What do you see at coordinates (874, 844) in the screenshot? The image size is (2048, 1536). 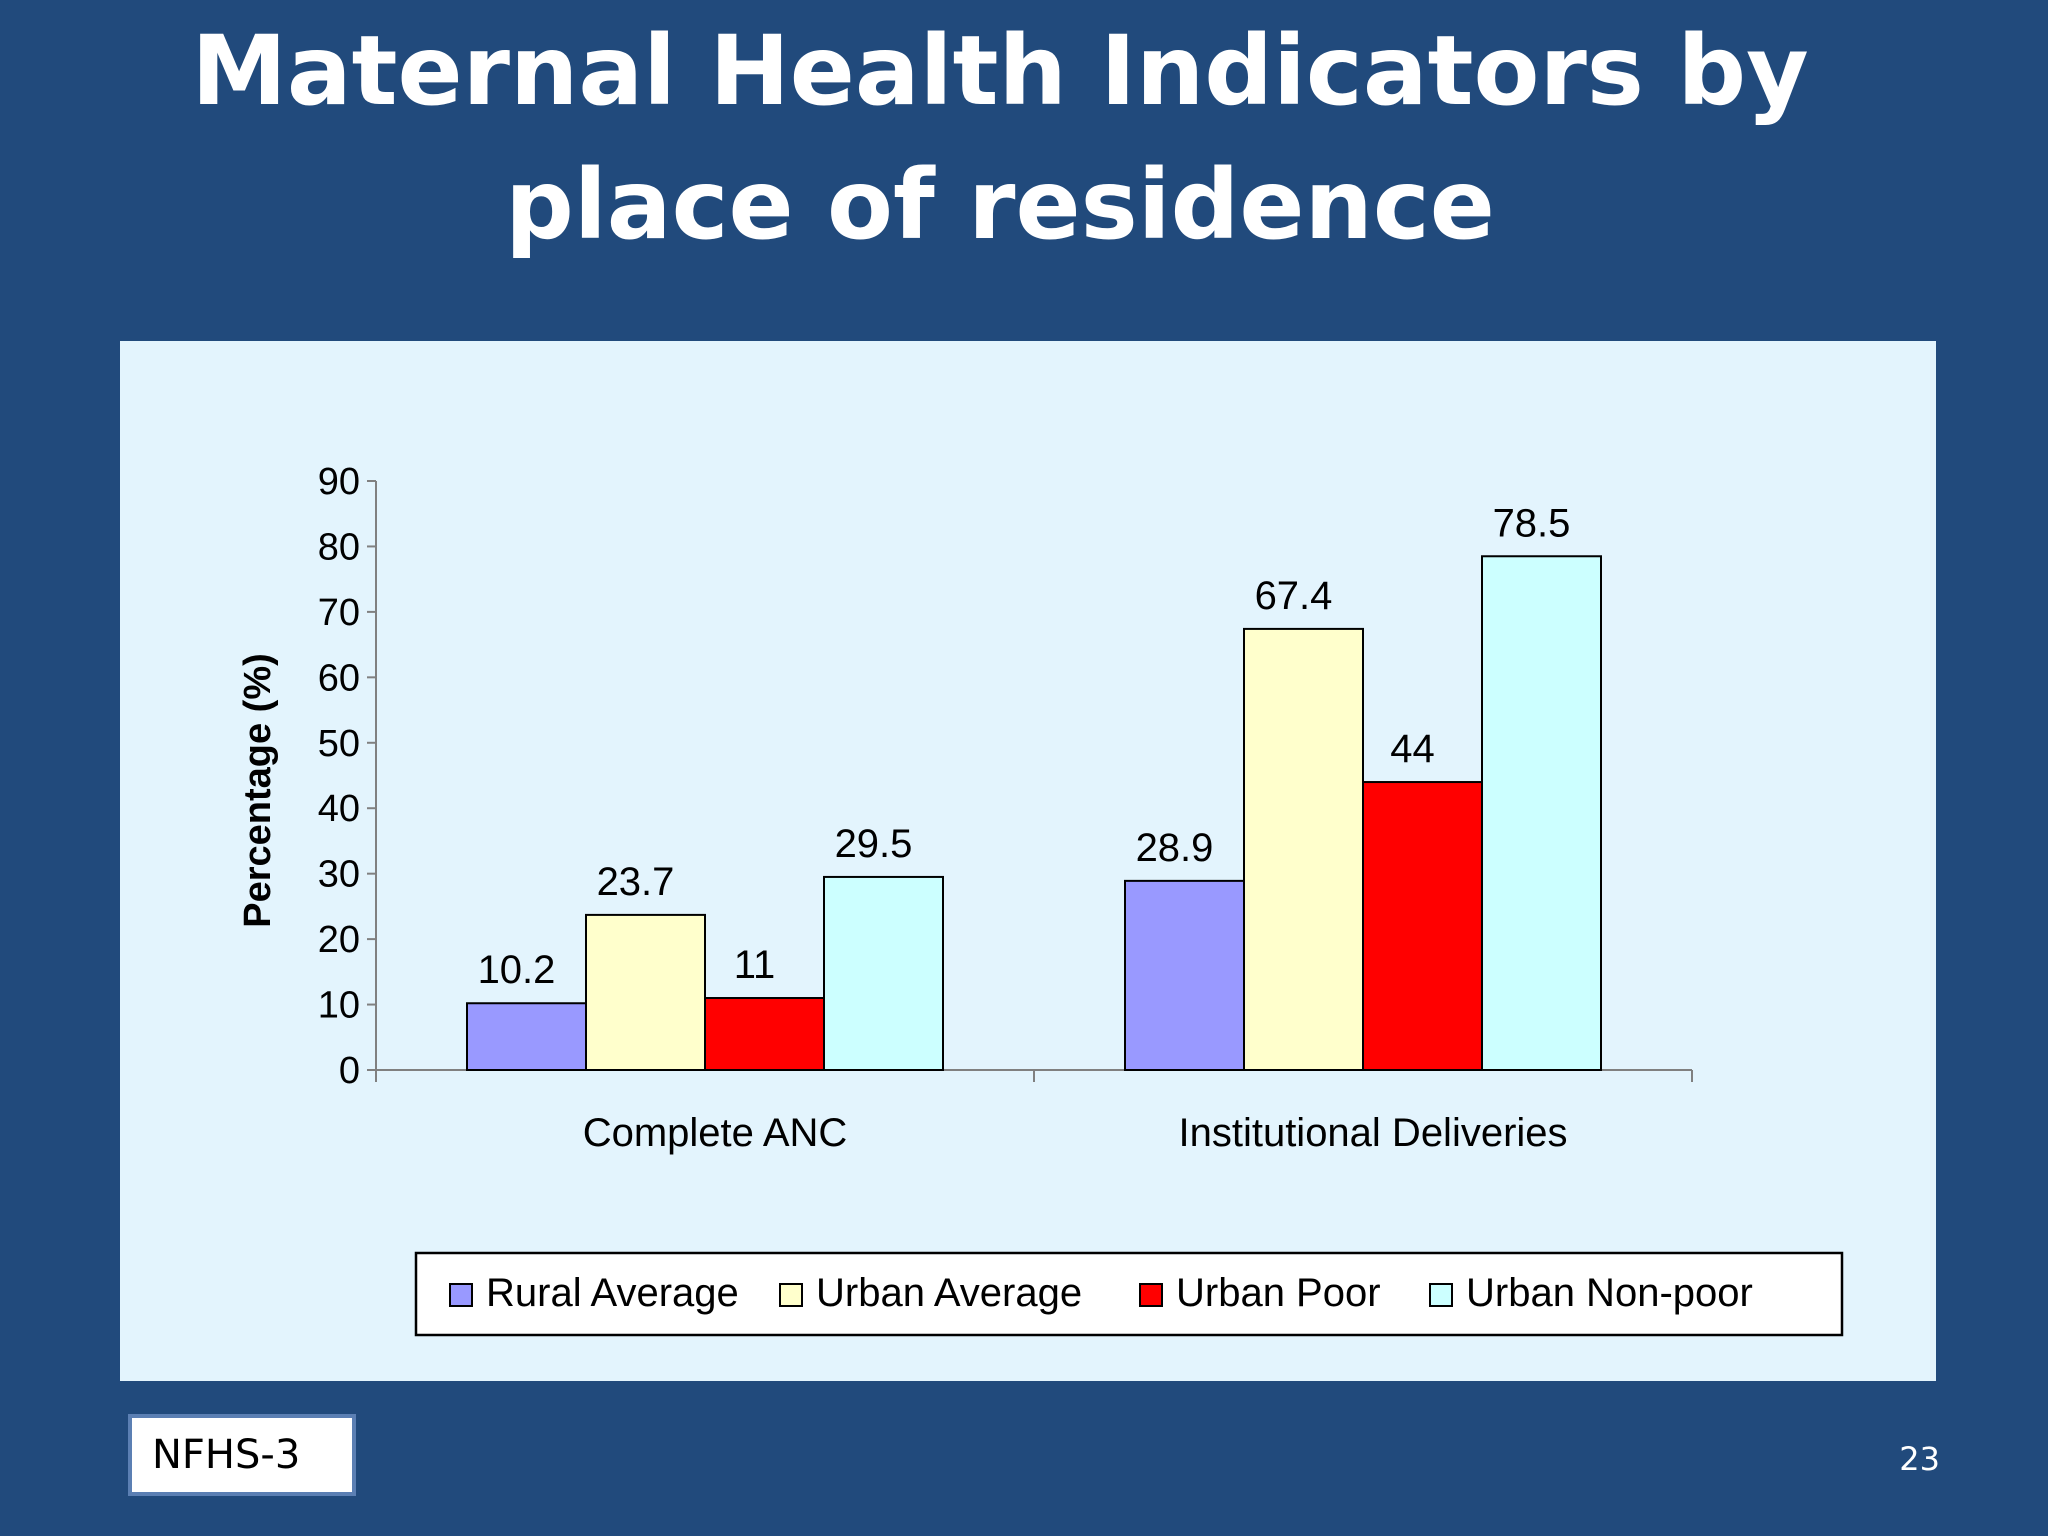 I see `data-label: 29.5` at bounding box center [874, 844].